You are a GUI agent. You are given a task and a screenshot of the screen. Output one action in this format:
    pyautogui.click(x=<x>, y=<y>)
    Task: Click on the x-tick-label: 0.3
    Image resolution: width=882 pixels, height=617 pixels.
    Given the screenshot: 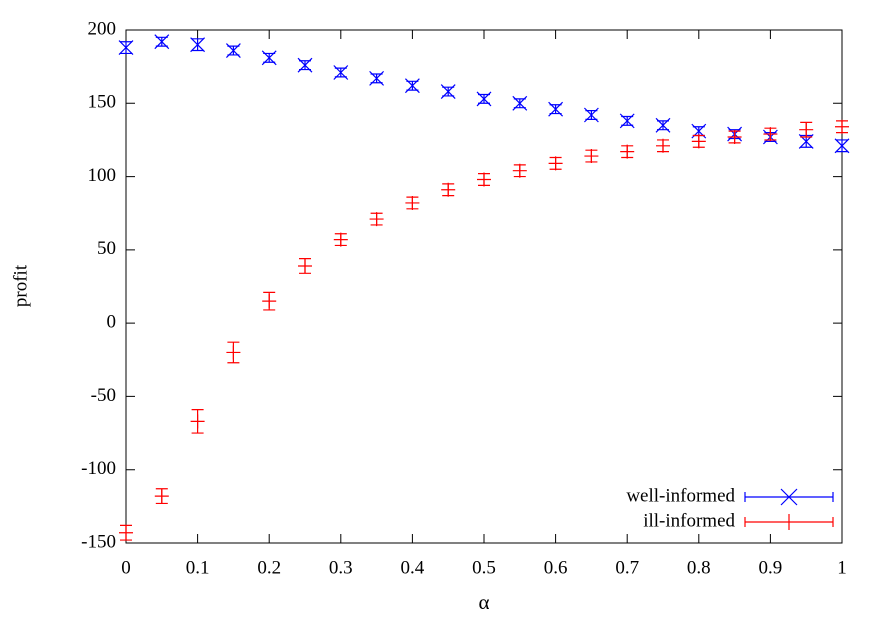 What is the action you would take?
    pyautogui.click(x=341, y=567)
    